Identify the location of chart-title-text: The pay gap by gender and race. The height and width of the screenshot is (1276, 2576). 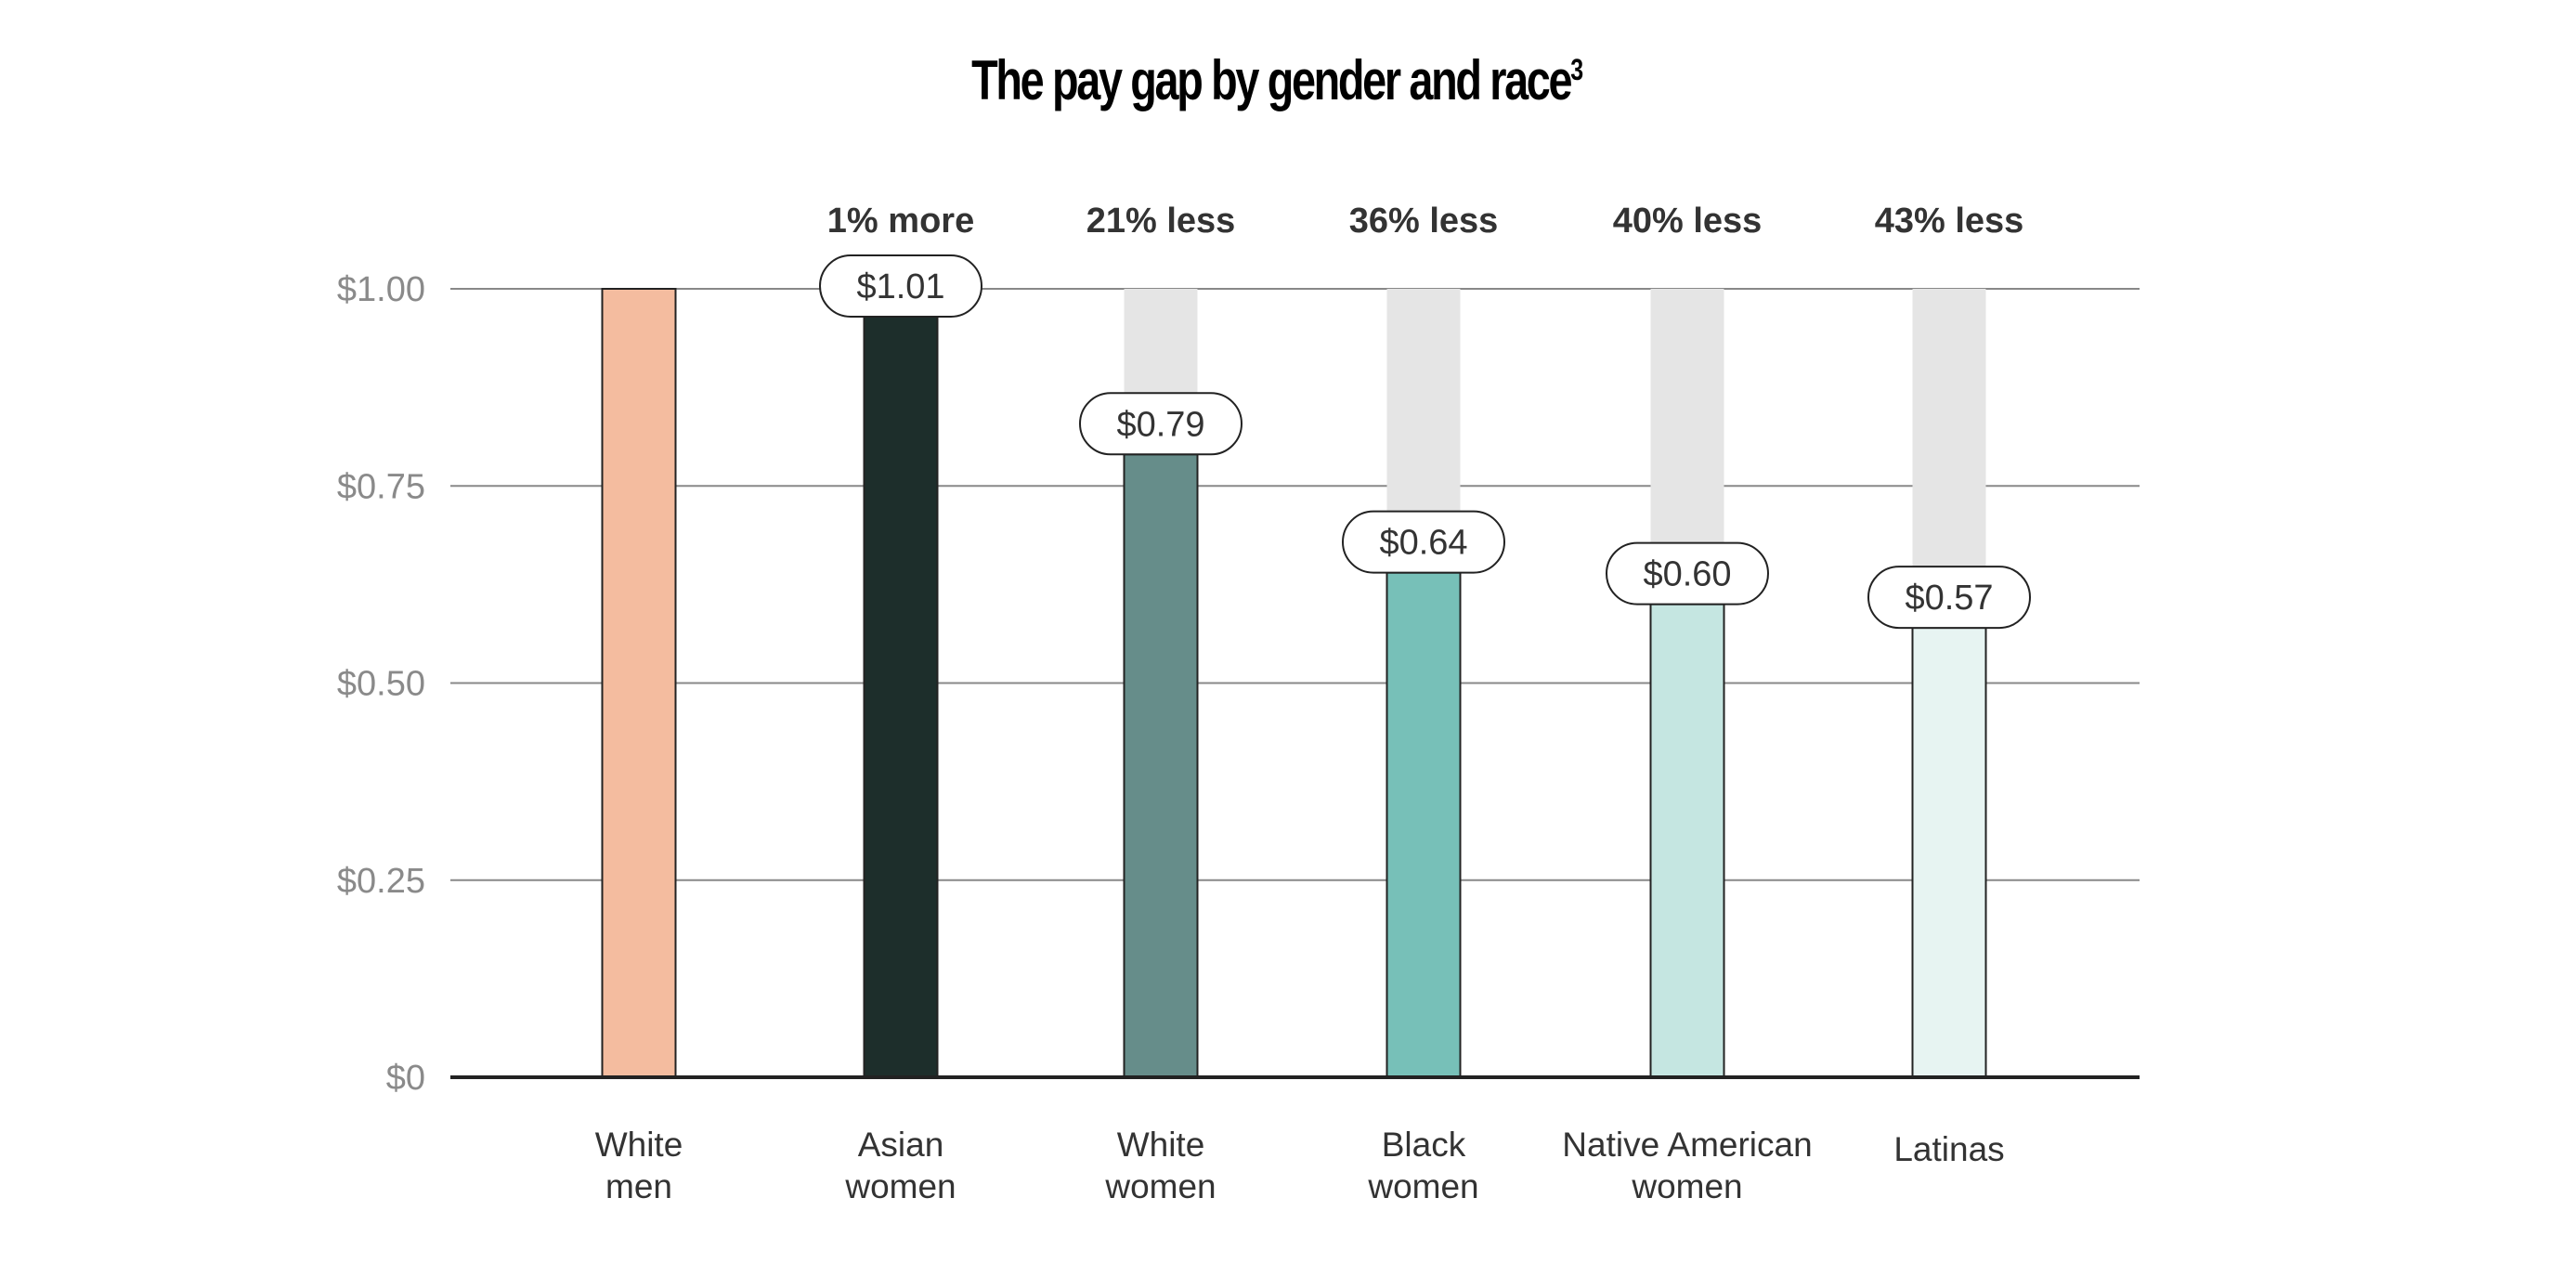
(1271, 80).